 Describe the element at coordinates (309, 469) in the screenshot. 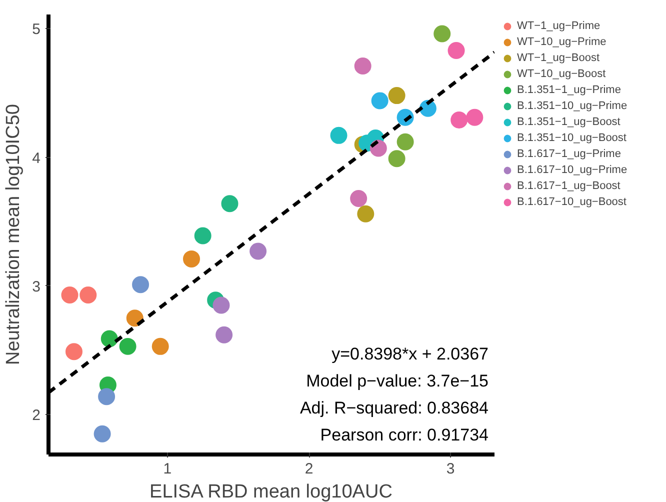

I see `x-tick-label: 2` at that location.